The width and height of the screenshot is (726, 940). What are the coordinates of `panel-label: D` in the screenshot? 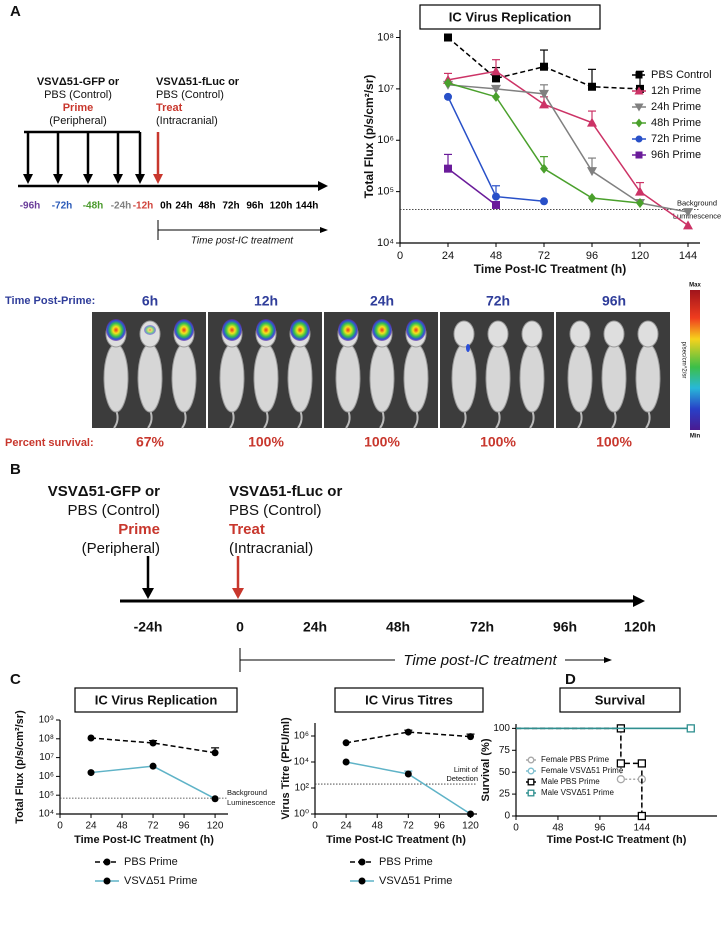 It's located at (570, 679).